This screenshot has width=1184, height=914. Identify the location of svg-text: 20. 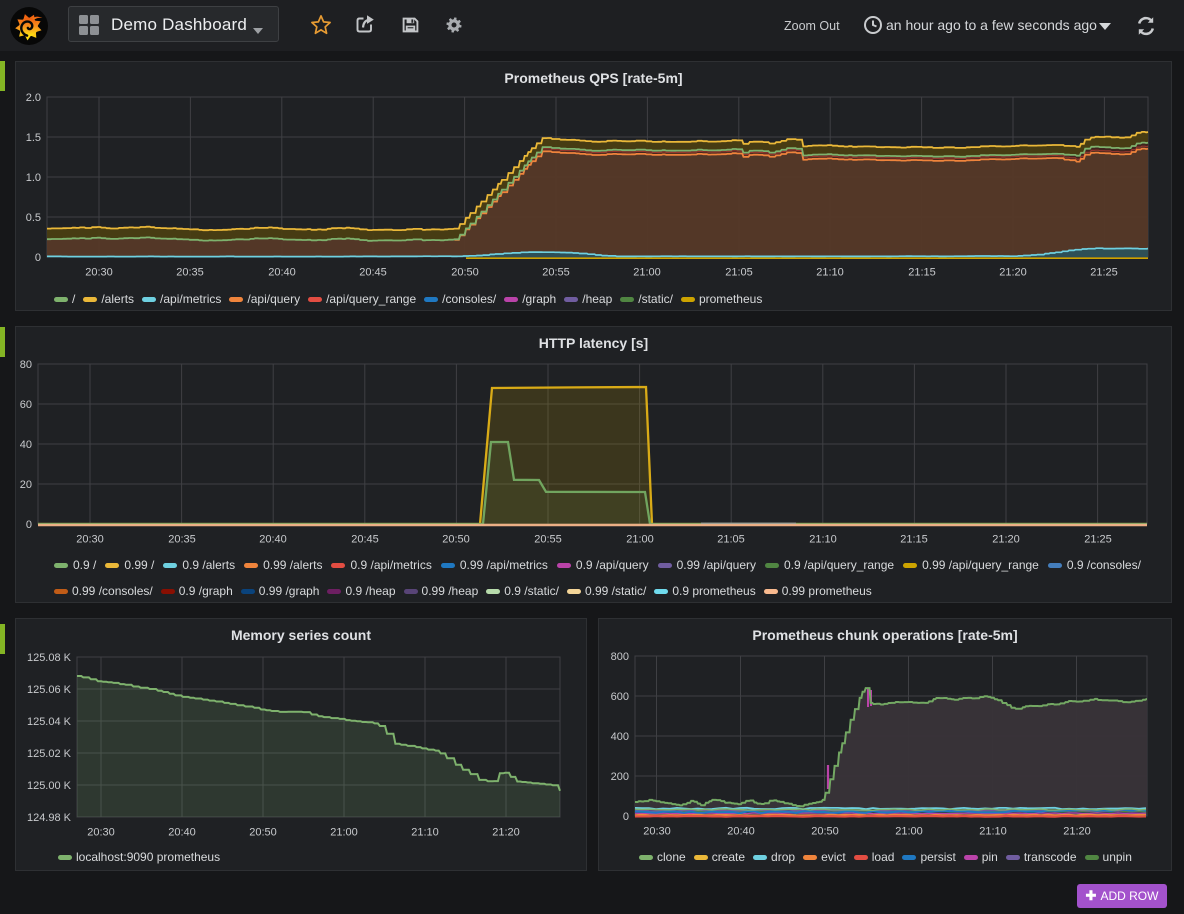
(26, 485).